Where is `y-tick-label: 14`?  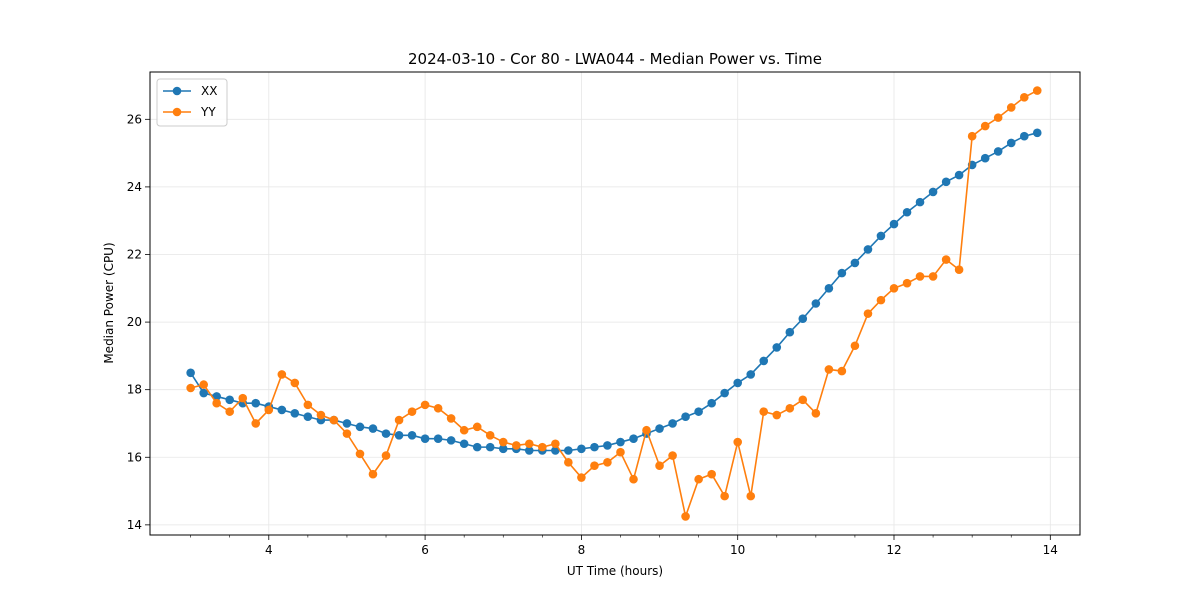
y-tick-label: 14 is located at coordinates (134, 525).